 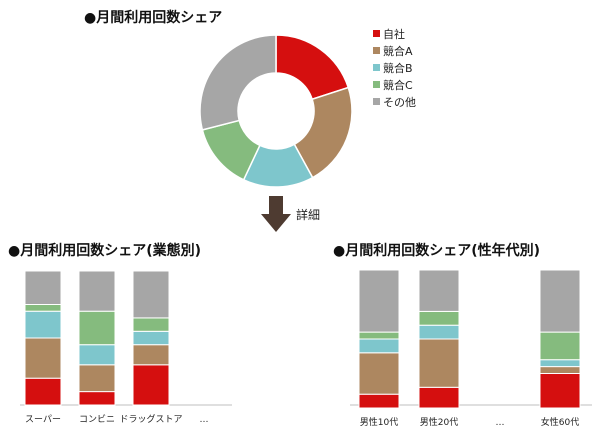 I want to click on x-tick-label: 男性20代, so click(x=439, y=422).